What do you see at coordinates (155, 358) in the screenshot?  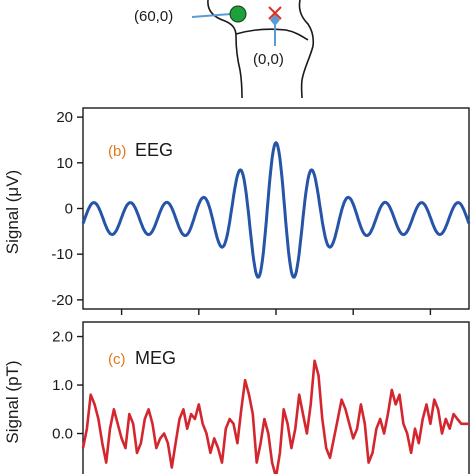 I see `meg-panel-name: MEG` at bounding box center [155, 358].